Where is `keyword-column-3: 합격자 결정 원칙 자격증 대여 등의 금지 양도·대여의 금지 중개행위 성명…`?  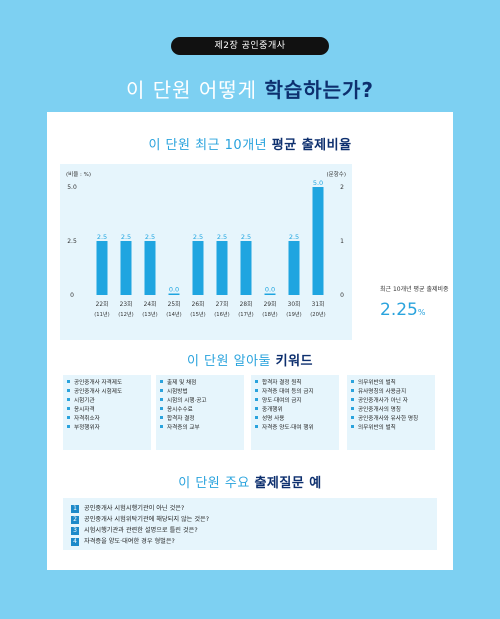 keyword-column-3: 합격자 결정 원칙 자격증 대여 등의 금지 양도·대여의 금지 중개행위 성명… is located at coordinates (295, 412).